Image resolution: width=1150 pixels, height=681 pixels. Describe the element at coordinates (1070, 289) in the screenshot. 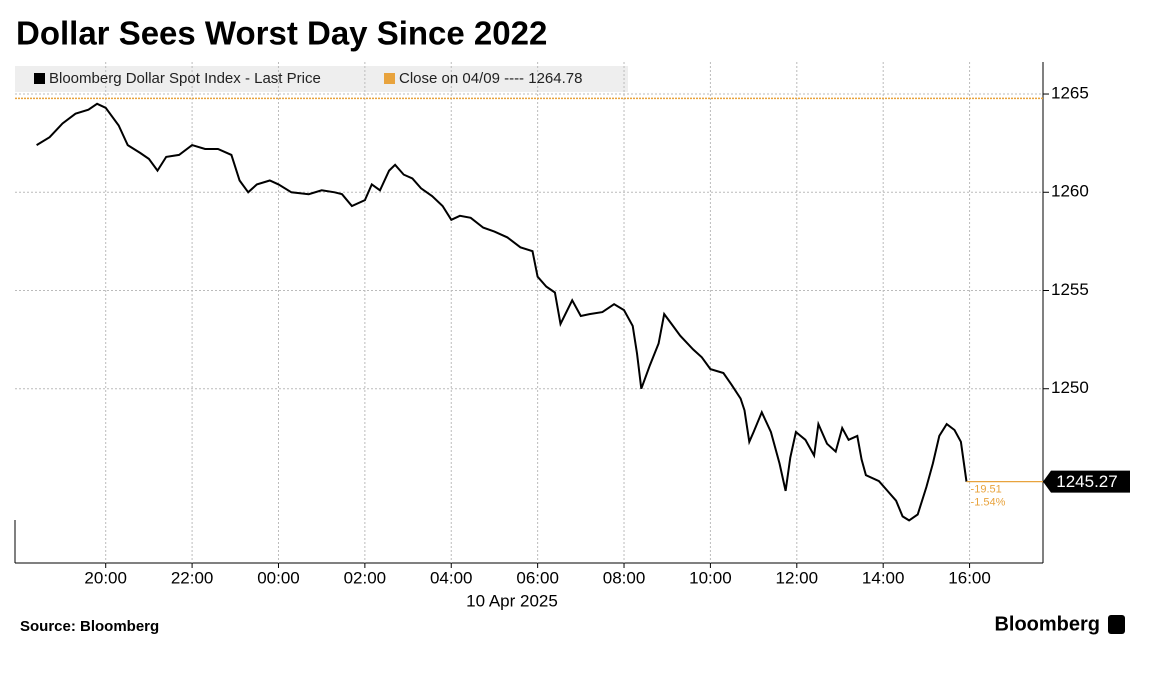

I see `y-tick-label: 1255` at that location.